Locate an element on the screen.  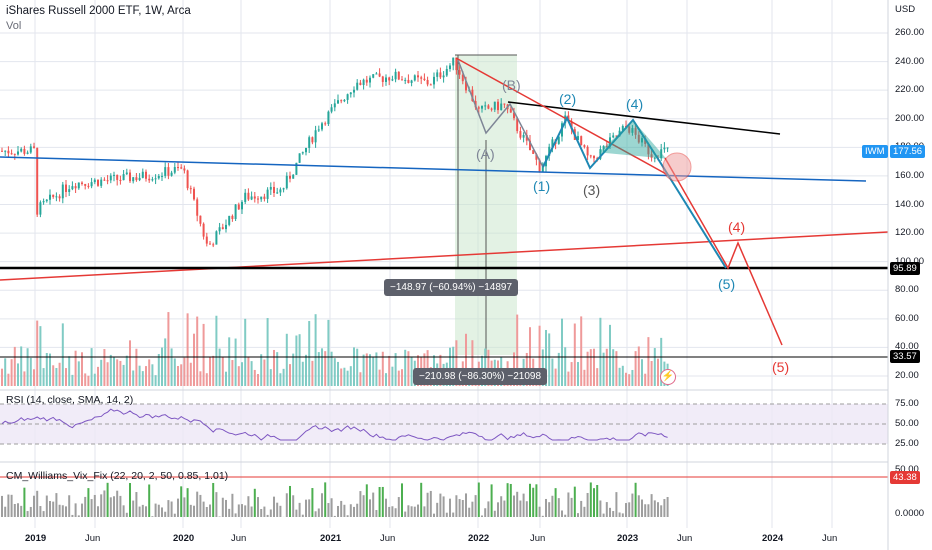
target-circle is located at coordinates (677, 167).